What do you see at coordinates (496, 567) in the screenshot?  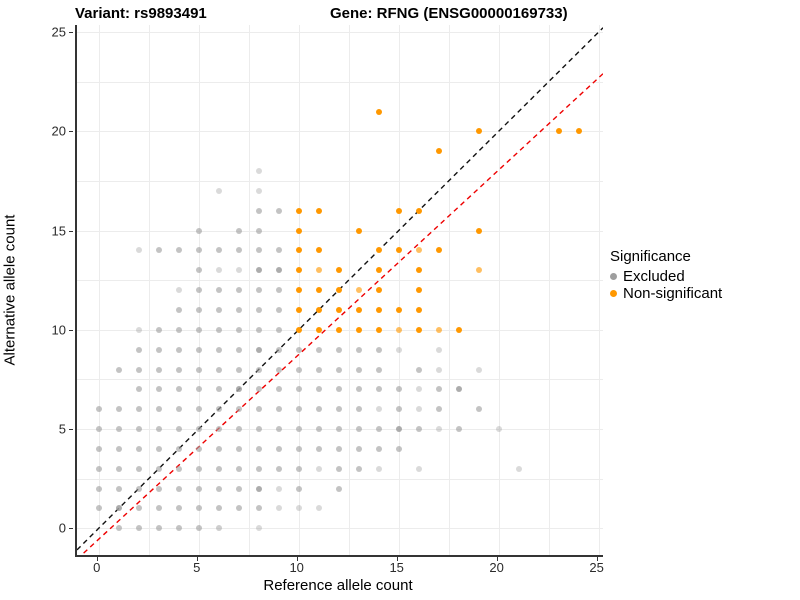 I see `x-tick-label: 20` at bounding box center [496, 567].